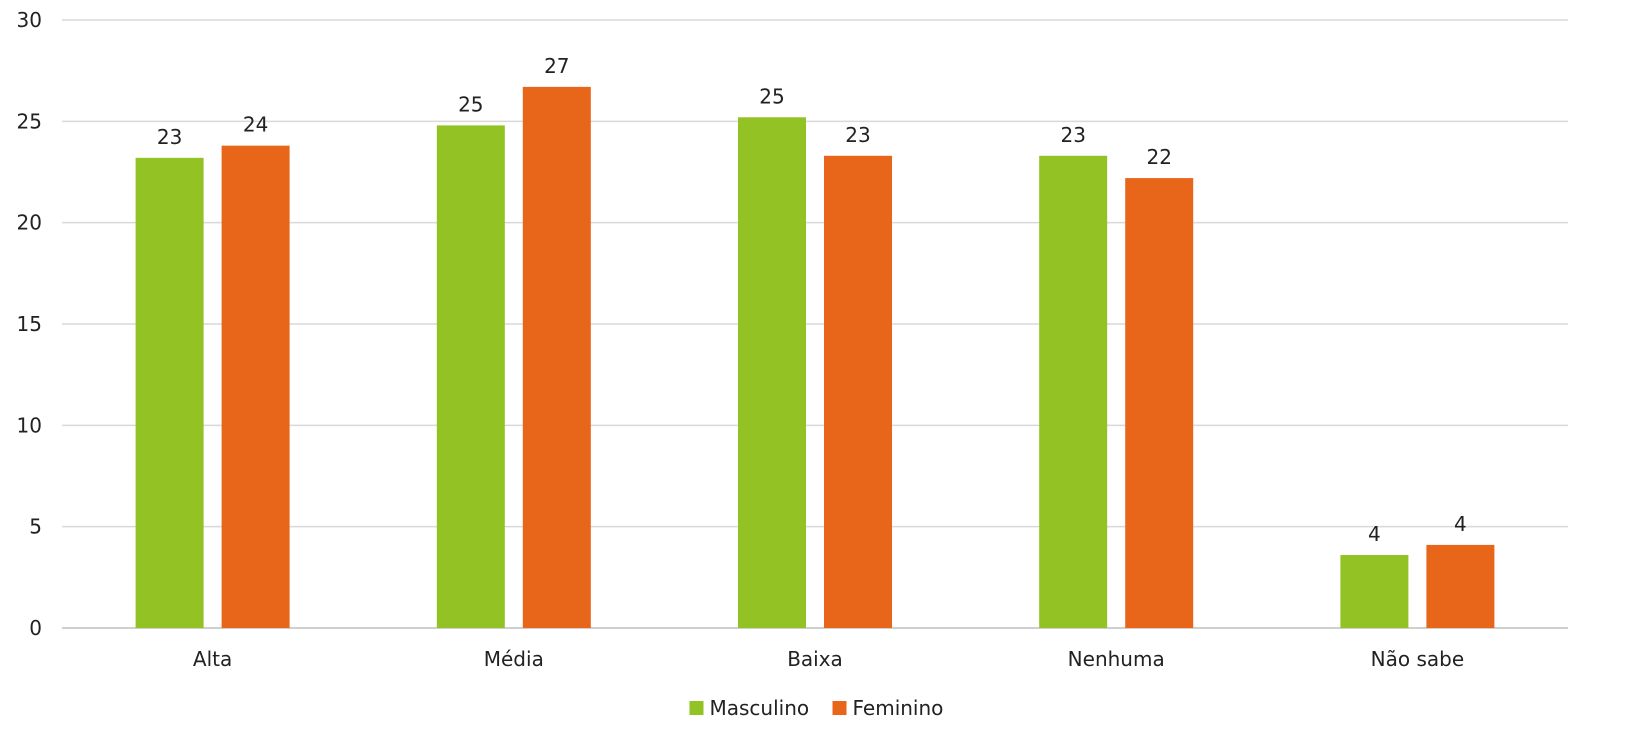  What do you see at coordinates (35, 527) in the screenshot?
I see `y-tick-label: 5` at bounding box center [35, 527].